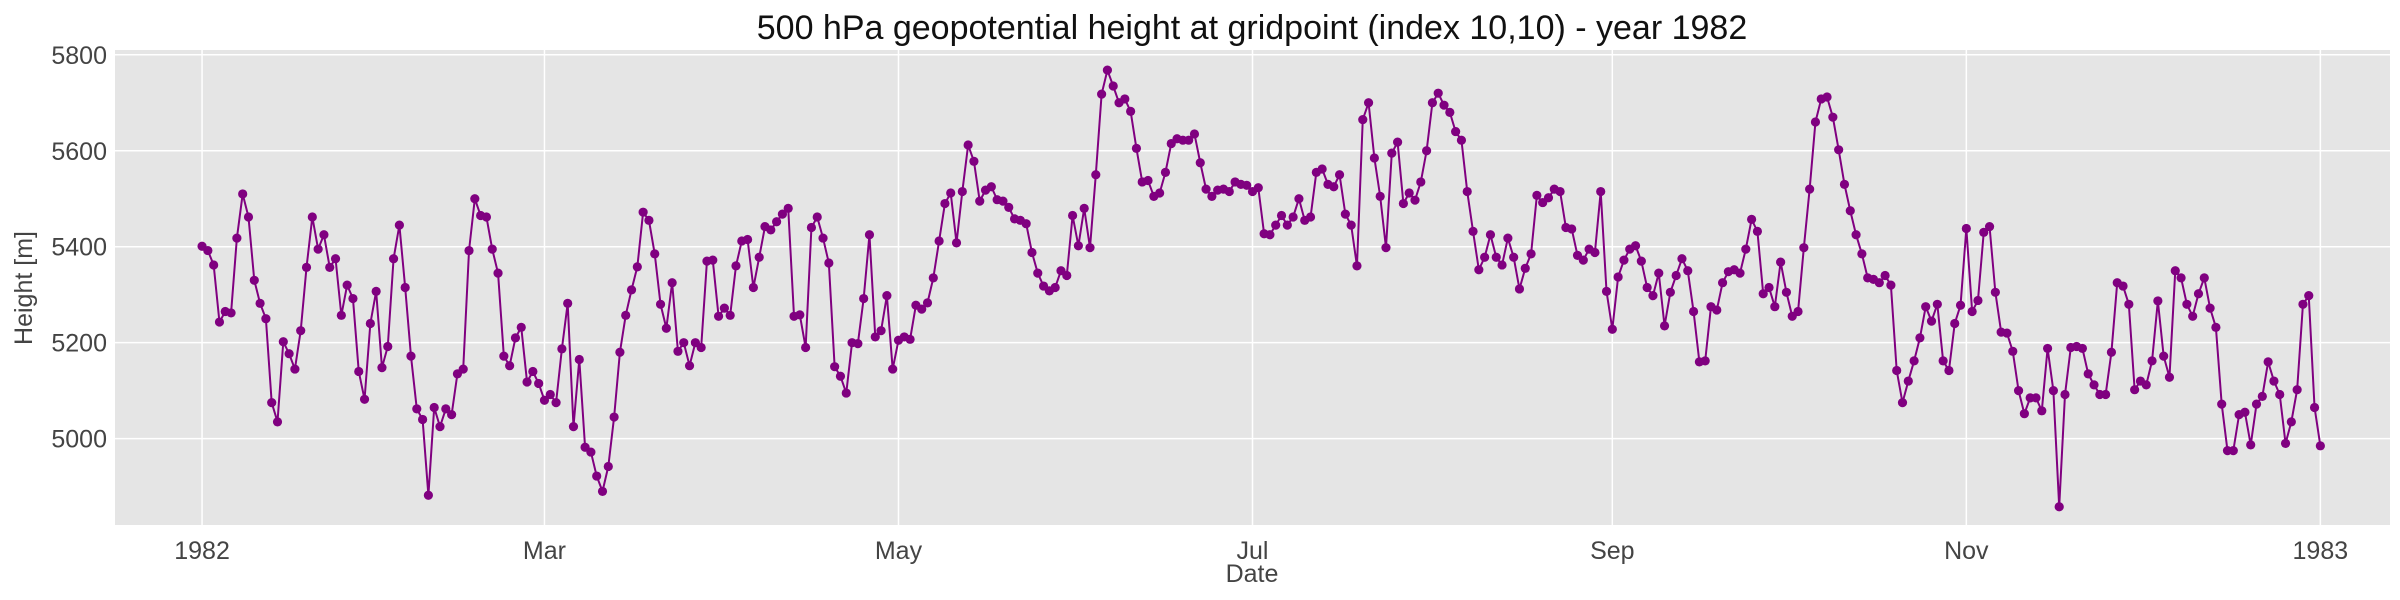  I want to click on x-tick-label: Nov, so click(1966, 551).